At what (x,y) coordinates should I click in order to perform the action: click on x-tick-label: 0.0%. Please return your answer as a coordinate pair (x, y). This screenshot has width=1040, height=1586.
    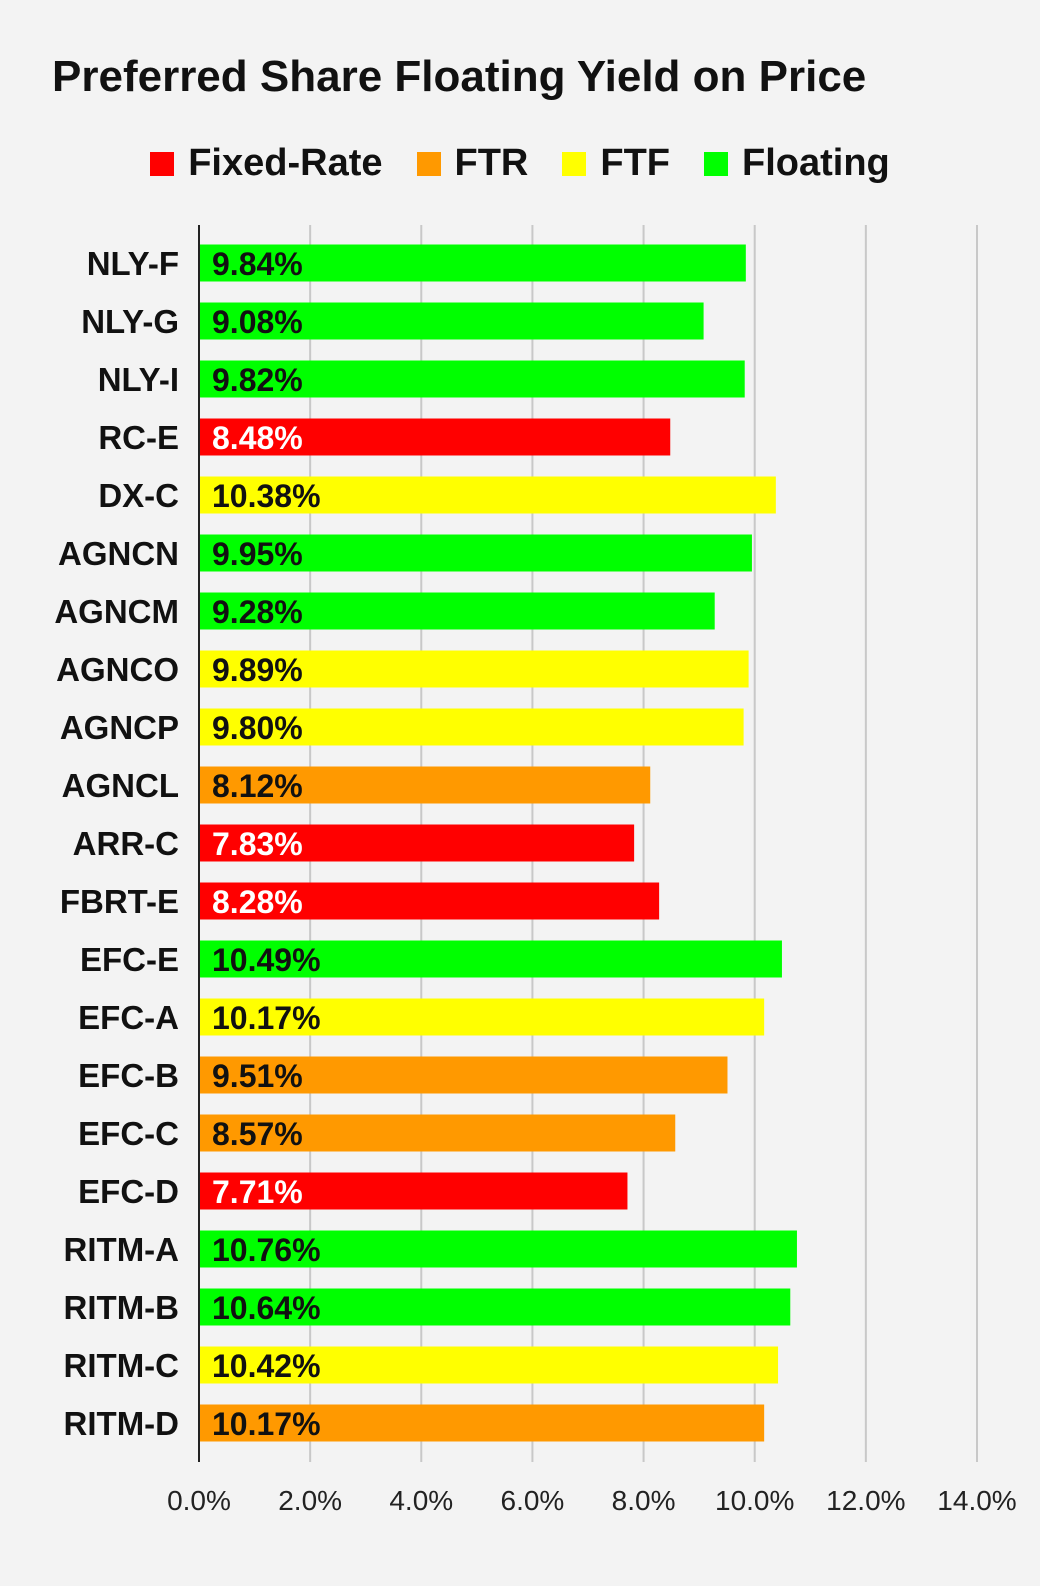
    Looking at the image, I should click on (199, 1500).